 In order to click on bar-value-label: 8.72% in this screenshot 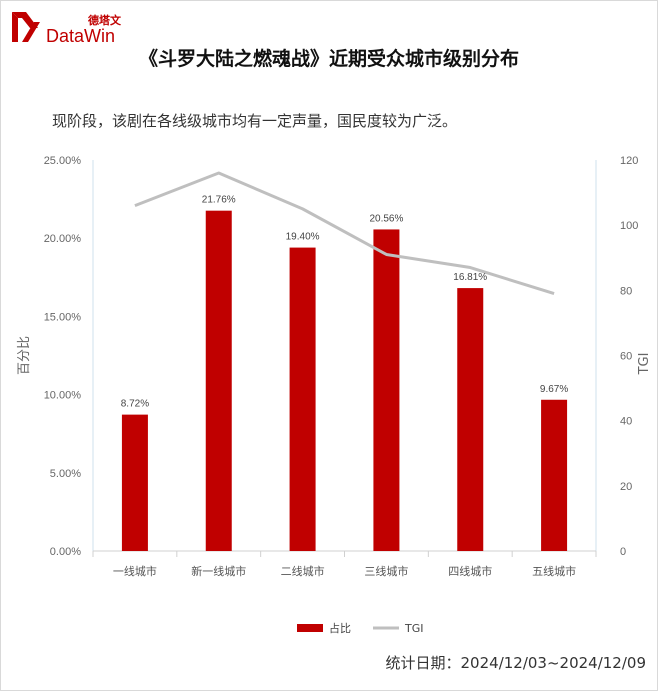, I will do `click(135, 404)`.